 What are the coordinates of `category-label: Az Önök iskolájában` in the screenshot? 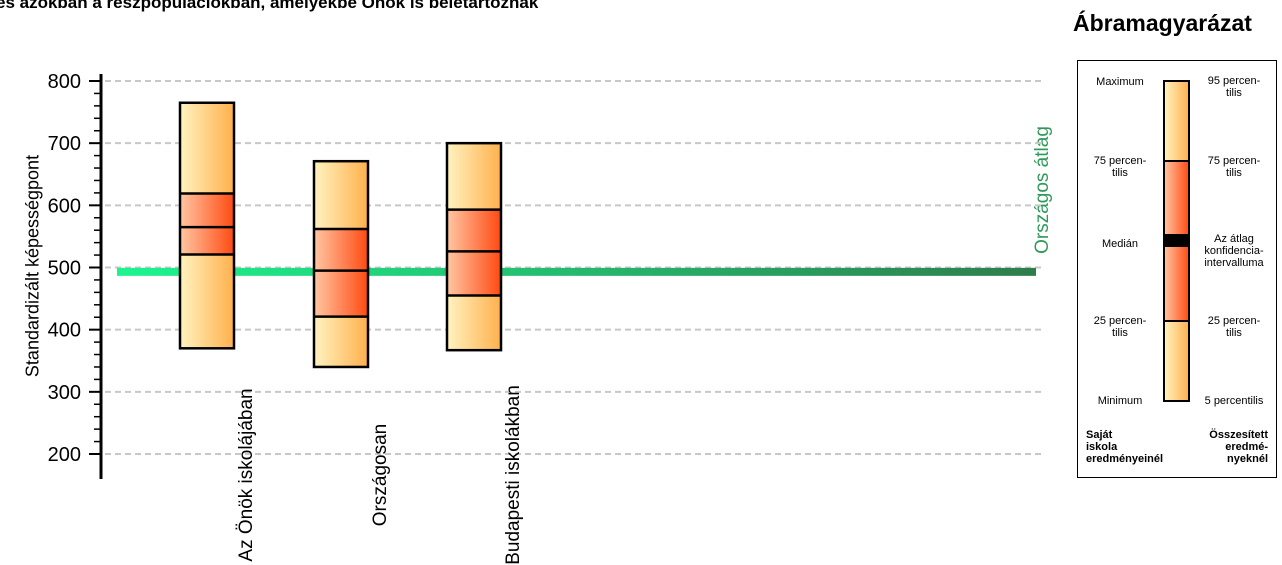 It's located at (246, 475).